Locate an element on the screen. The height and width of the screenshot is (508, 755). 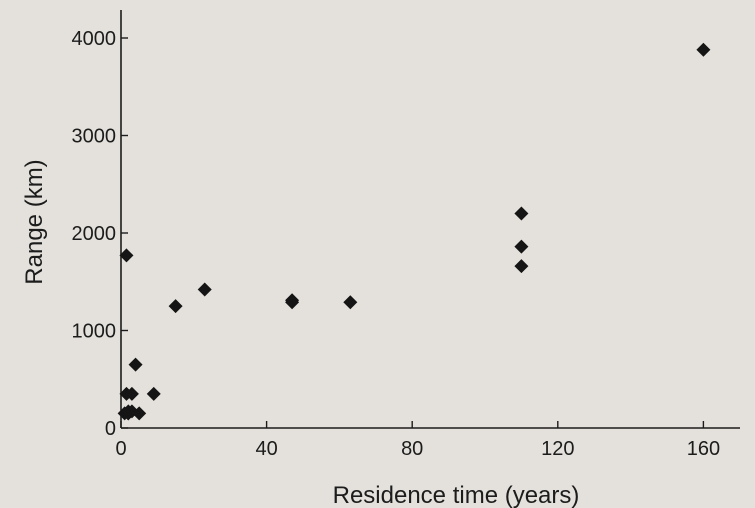
x-tick-label: 0 is located at coordinates (120, 449).